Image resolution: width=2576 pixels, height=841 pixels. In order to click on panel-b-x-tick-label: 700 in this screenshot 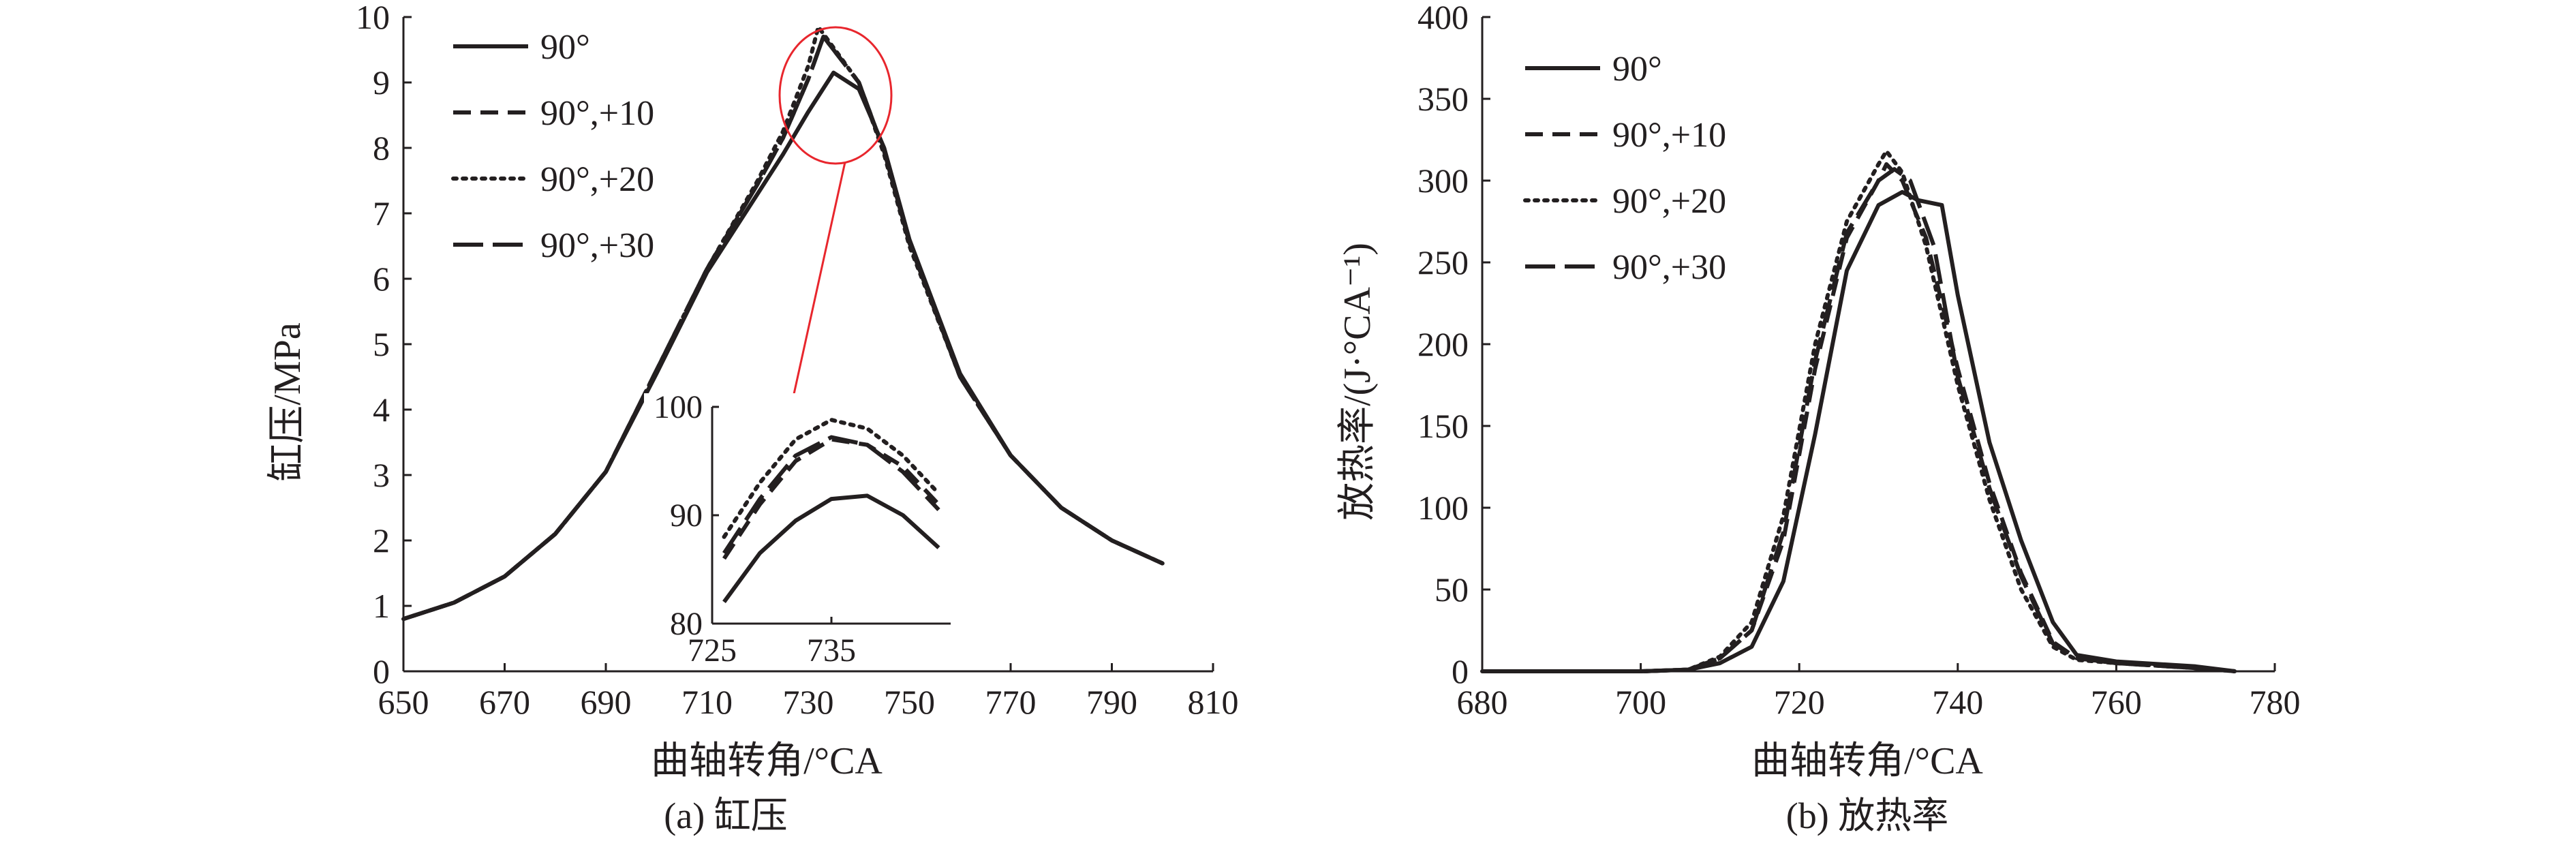, I will do `click(1641, 702)`.